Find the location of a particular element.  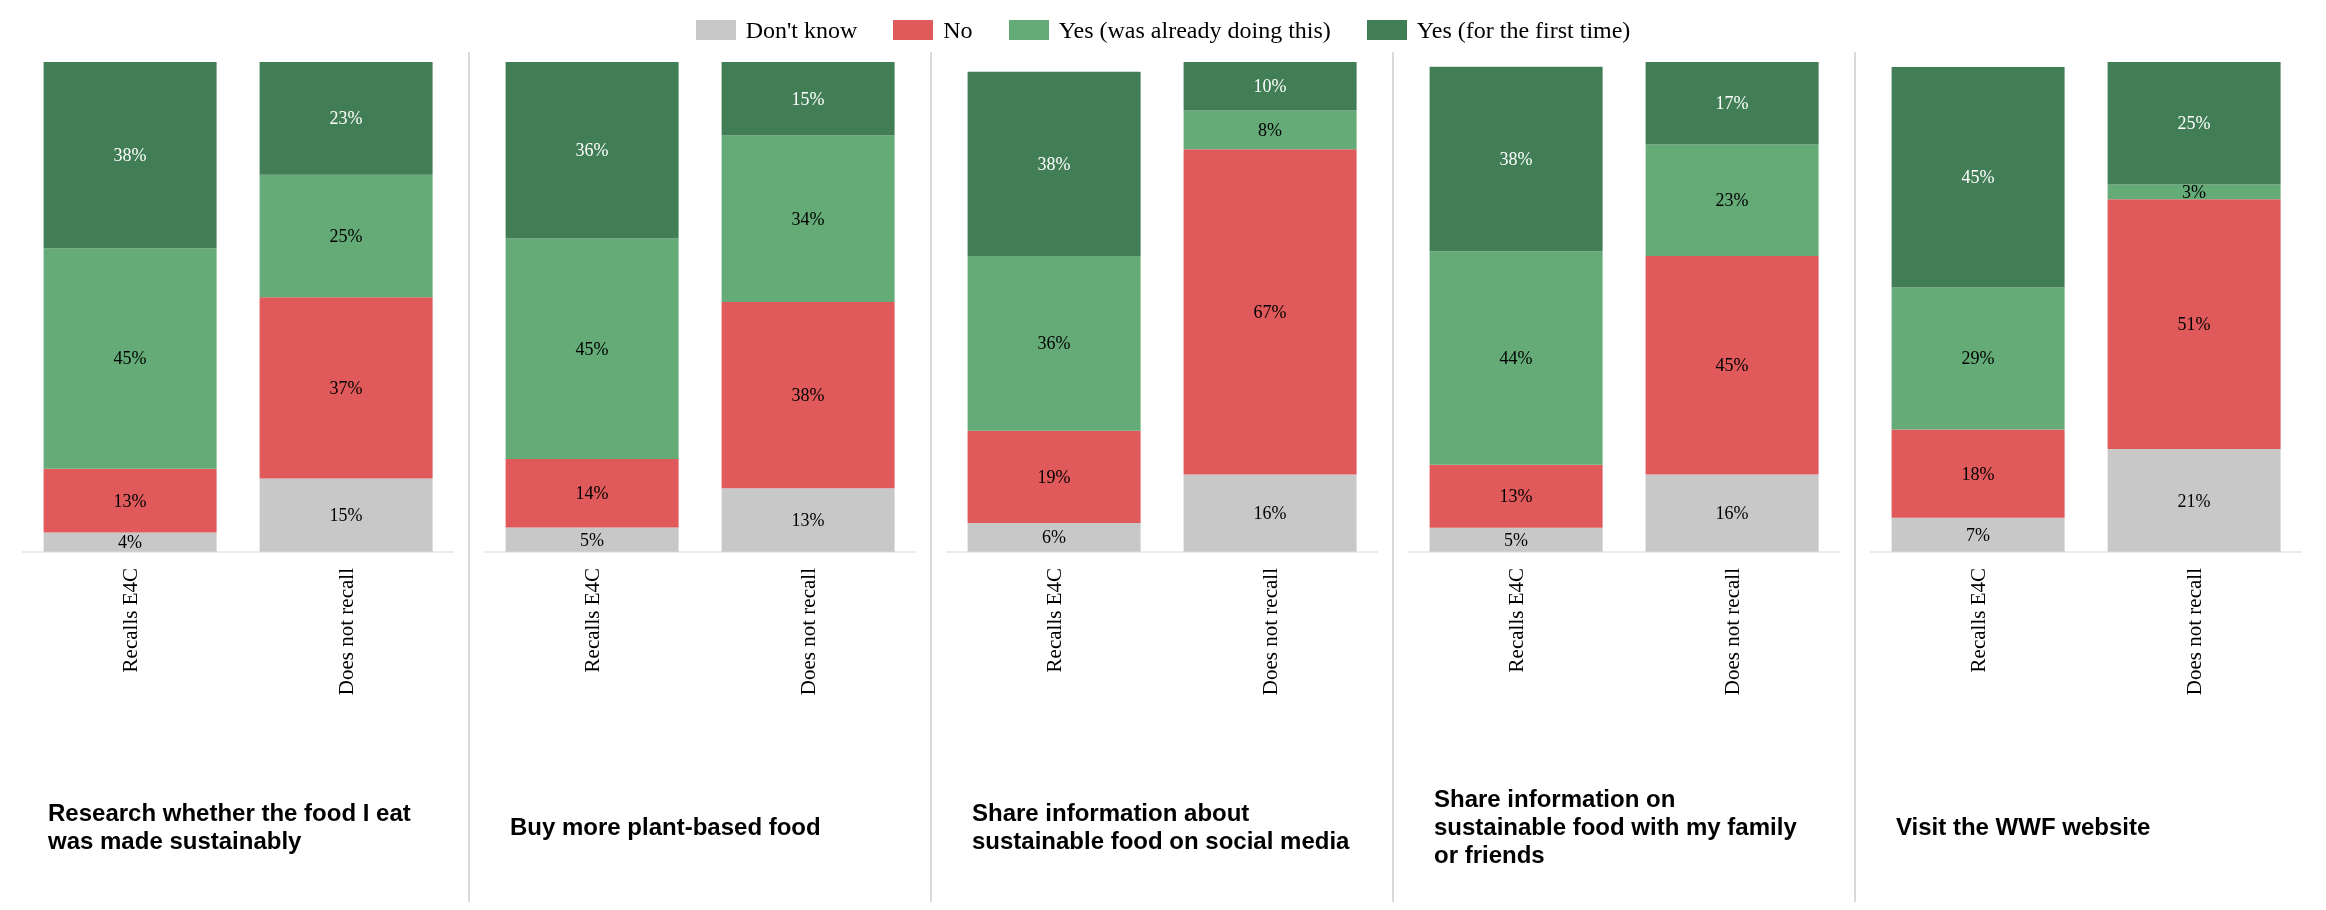

legend-label: Yes (for the first time) is located at coordinates (1523, 30).